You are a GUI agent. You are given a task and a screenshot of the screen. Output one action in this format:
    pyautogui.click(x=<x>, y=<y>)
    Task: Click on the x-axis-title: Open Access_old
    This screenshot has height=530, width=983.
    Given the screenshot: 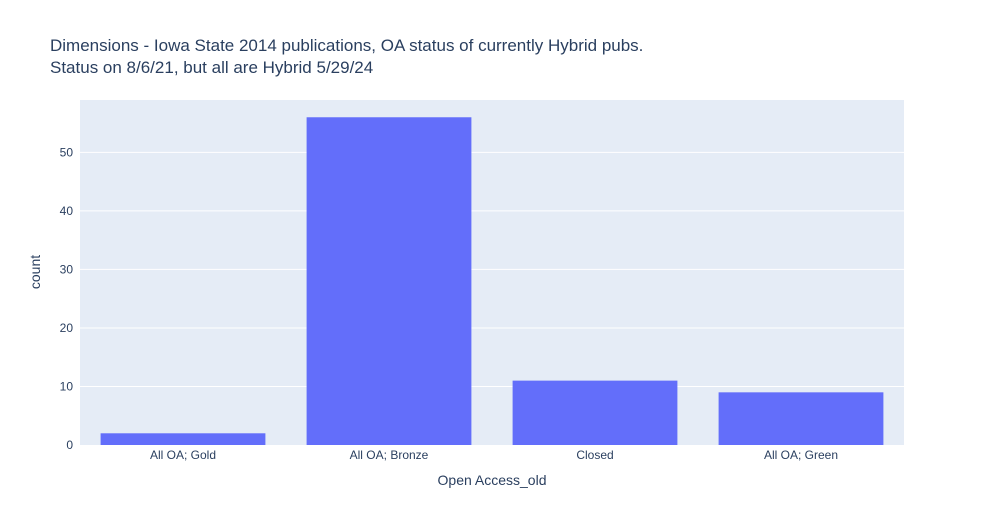 What is the action you would take?
    pyautogui.click(x=492, y=480)
    